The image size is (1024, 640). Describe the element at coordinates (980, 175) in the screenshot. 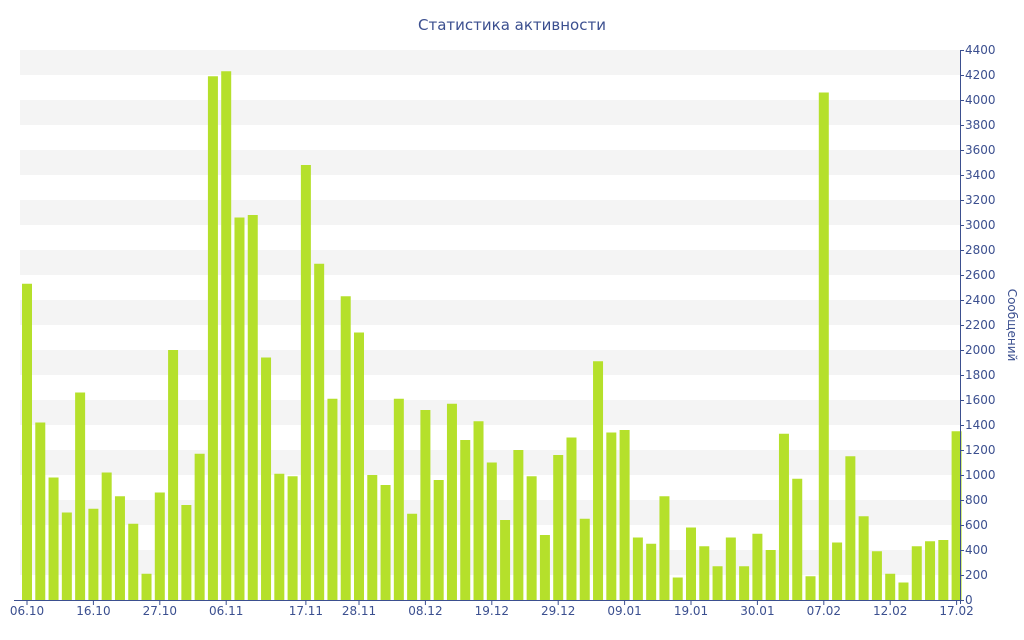

I see `y-tick-label: 3400` at that location.